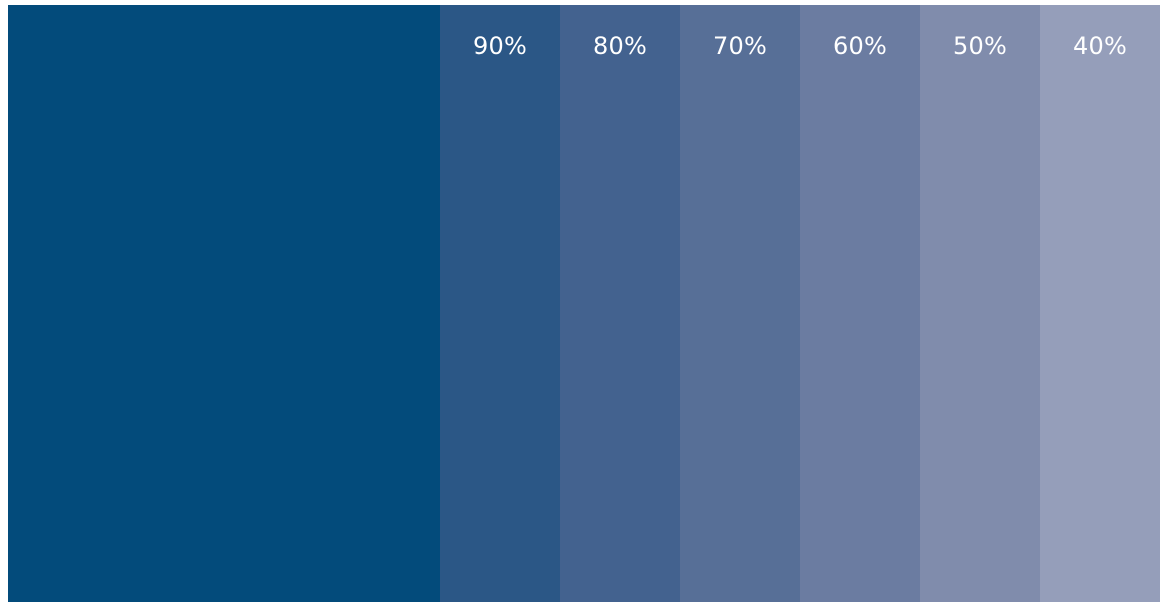 The image size is (1160, 602). Describe the element at coordinates (620, 46) in the screenshot. I see `tint-label: 80%` at that location.